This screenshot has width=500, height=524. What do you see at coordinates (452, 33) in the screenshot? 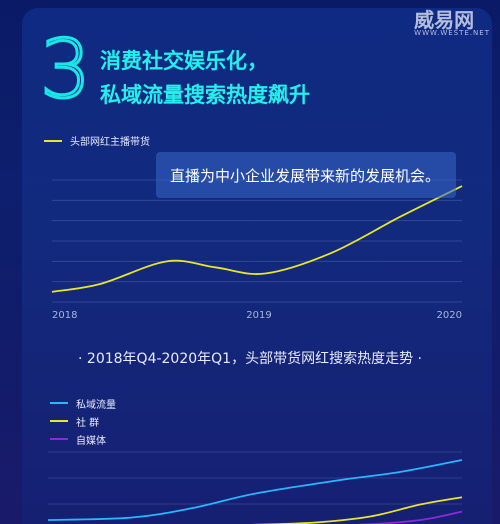
I see `watermark-url: WWW.WESTE.NET` at bounding box center [452, 33].